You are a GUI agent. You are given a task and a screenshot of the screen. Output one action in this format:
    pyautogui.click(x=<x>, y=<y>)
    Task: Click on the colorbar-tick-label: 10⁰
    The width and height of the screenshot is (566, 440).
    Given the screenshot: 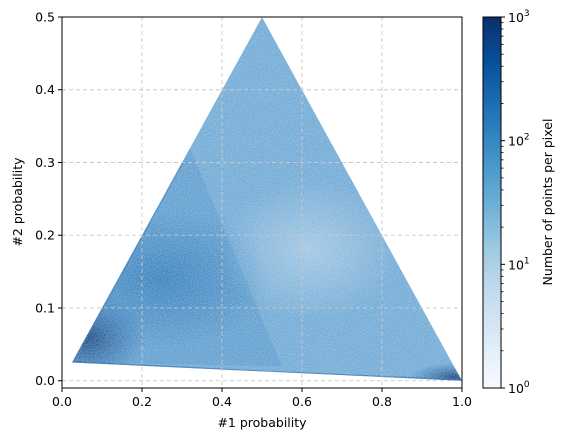 What is the action you would take?
    pyautogui.click(x=519, y=388)
    